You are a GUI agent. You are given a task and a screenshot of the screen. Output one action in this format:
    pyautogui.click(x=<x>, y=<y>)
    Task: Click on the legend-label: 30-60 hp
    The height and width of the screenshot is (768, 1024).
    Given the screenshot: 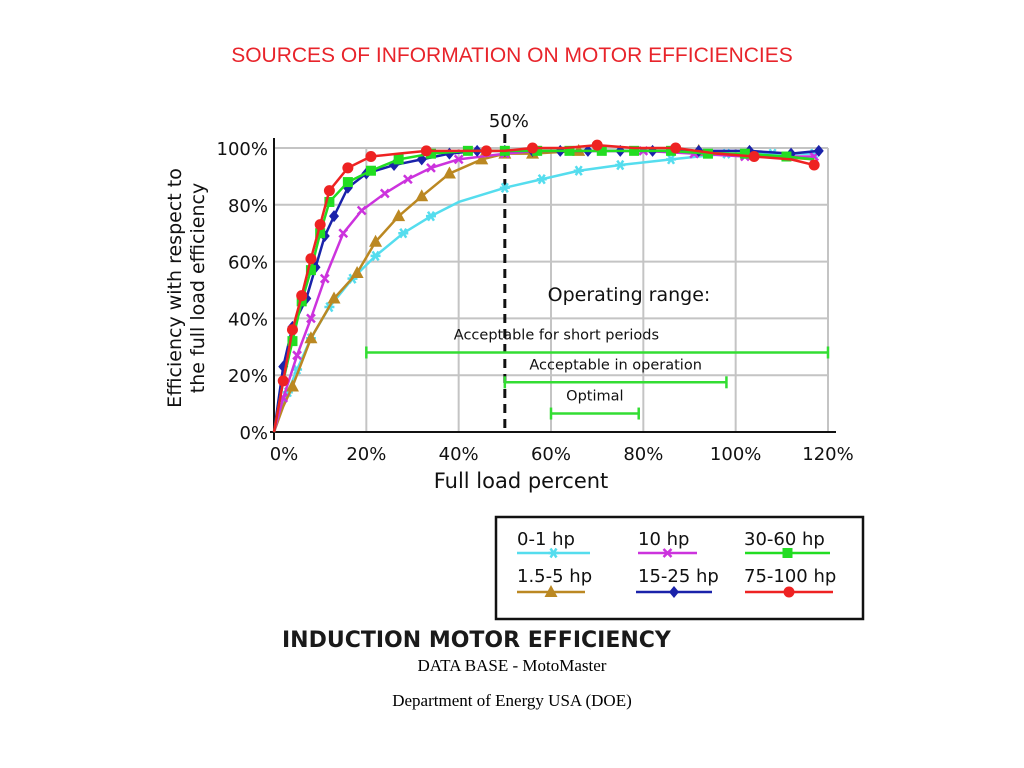 What is the action you would take?
    pyautogui.click(x=784, y=539)
    